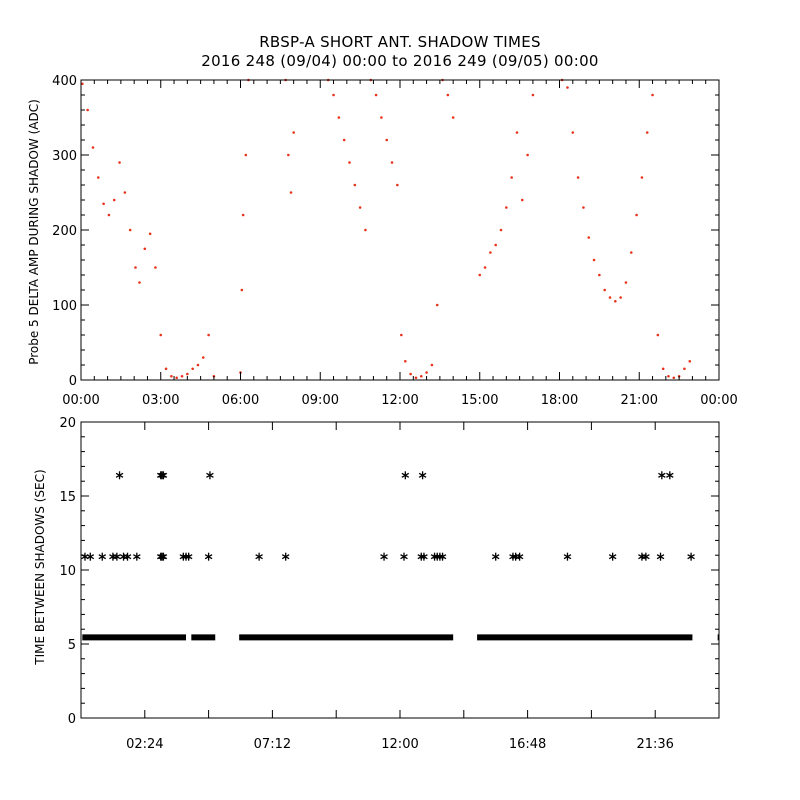 The image size is (800, 800). What do you see at coordinates (639, 400) in the screenshot?
I see `x-tick-label: 21:00` at bounding box center [639, 400].